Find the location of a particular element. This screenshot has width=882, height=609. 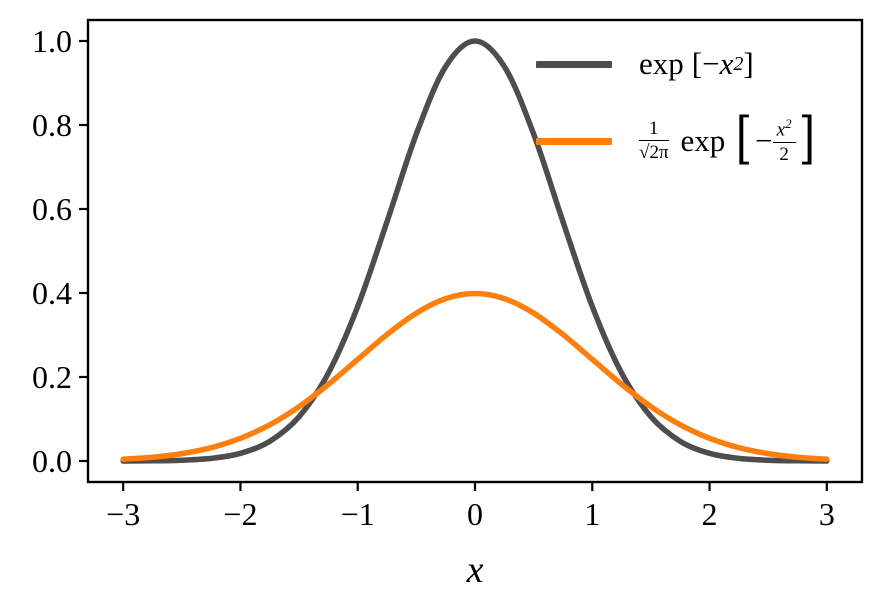

x-axis-label: x is located at coordinates (475, 570).